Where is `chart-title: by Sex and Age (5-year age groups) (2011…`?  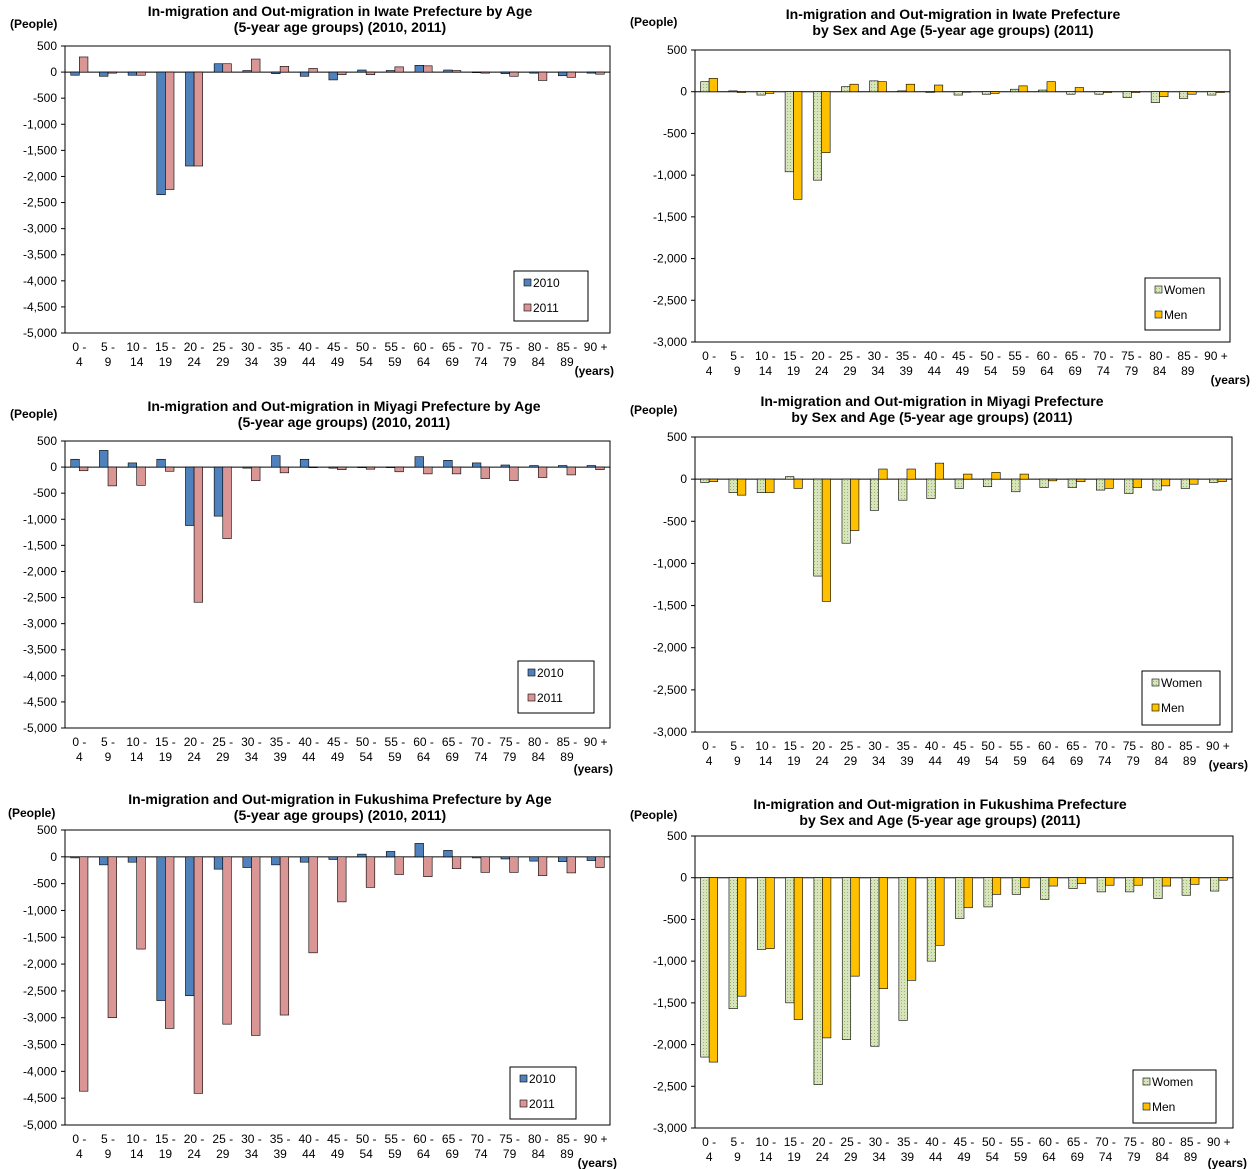
chart-title: by Sex and Age (5-year age groups) (2011… is located at coordinates (939, 820).